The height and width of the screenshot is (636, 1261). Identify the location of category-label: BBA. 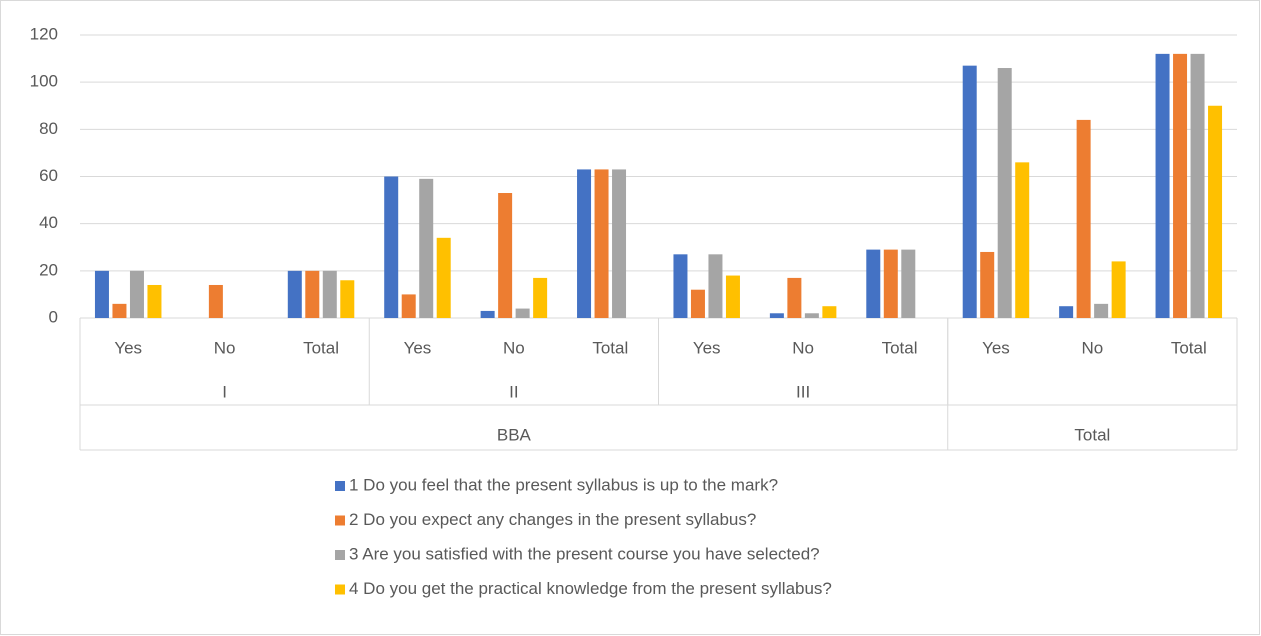
(514, 434).